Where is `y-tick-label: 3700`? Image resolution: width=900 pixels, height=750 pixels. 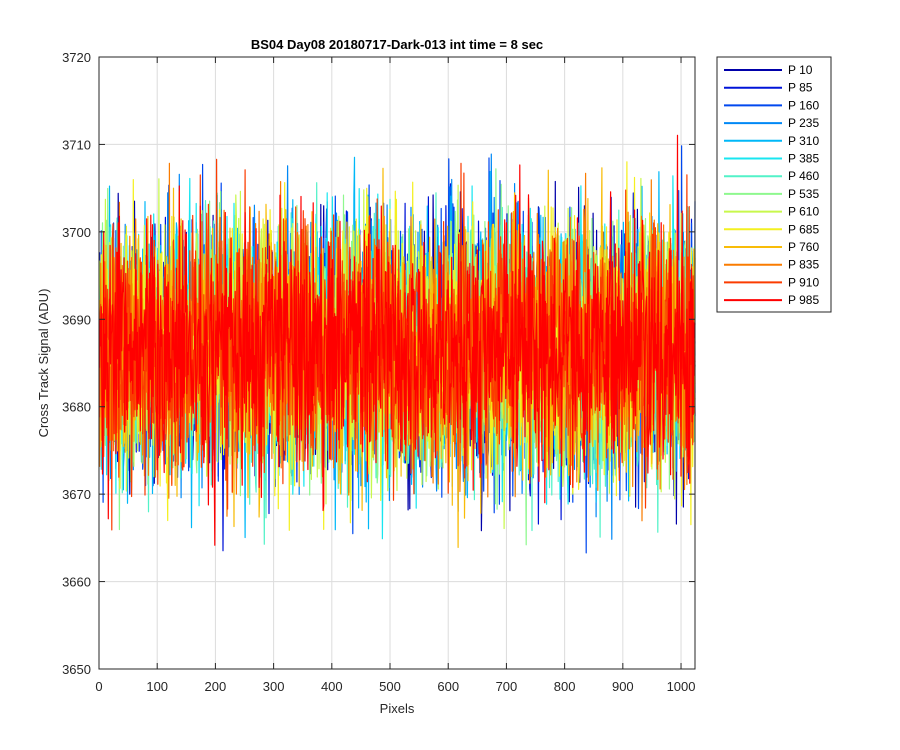
y-tick-label: 3700 is located at coordinates (76, 232).